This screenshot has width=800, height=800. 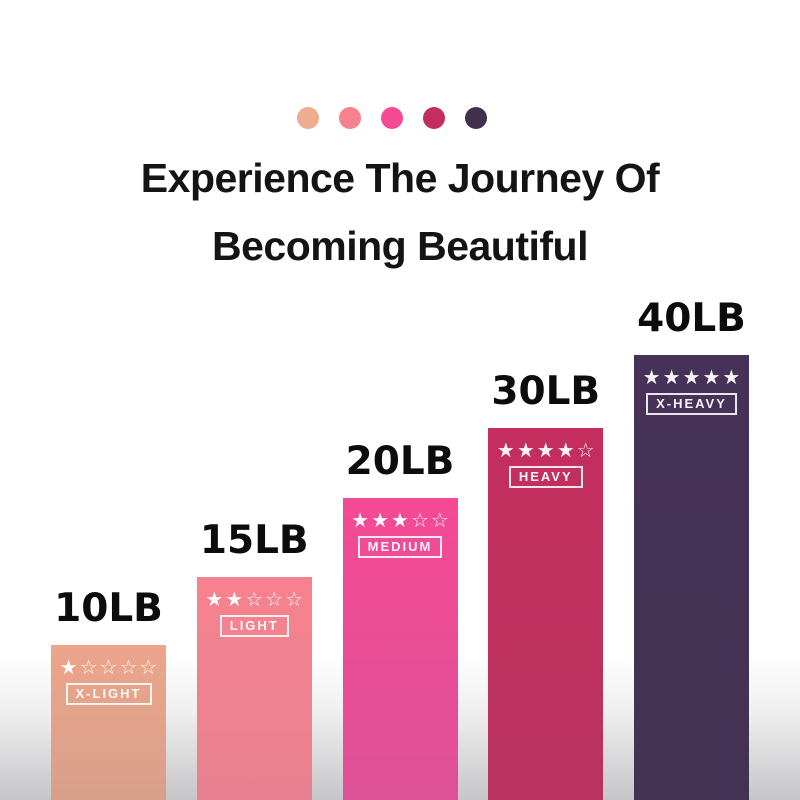 What do you see at coordinates (400, 400) in the screenshot?
I see `bar-column-20lb: 20LB ★★★☆☆ MEDIUM` at bounding box center [400, 400].